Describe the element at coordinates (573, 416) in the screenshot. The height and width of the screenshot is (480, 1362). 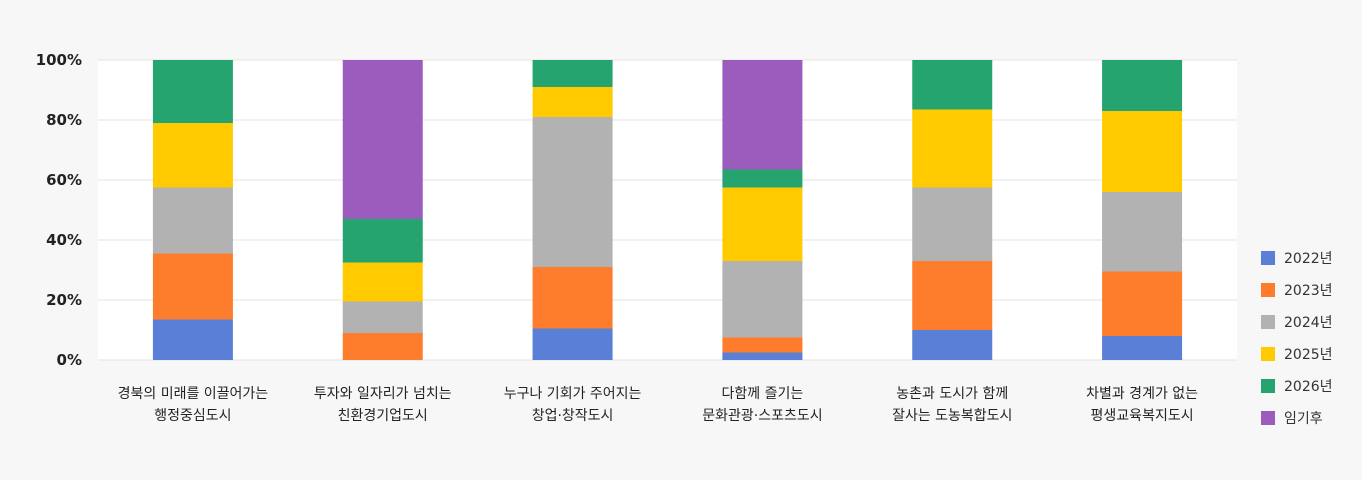
I see `x-category-label-line: 창업·창작도시` at that location.